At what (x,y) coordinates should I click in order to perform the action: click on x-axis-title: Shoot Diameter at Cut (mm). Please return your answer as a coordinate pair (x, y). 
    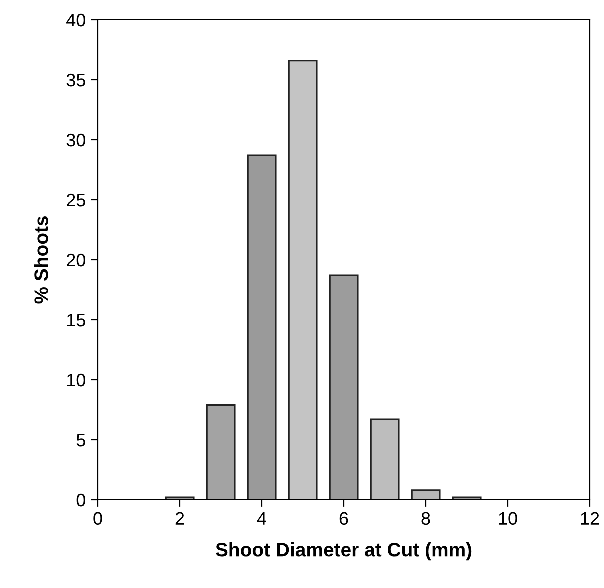
    Looking at the image, I should click on (344, 551).